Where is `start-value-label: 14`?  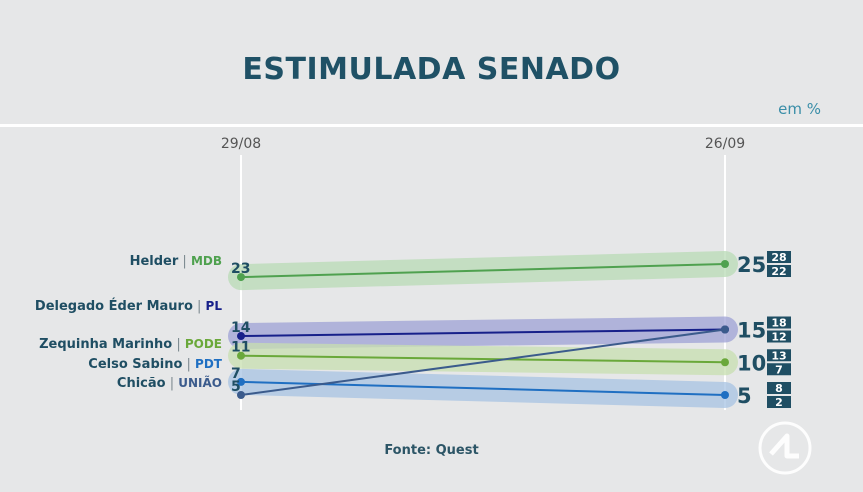 start-value-label: 14 is located at coordinates (241, 328).